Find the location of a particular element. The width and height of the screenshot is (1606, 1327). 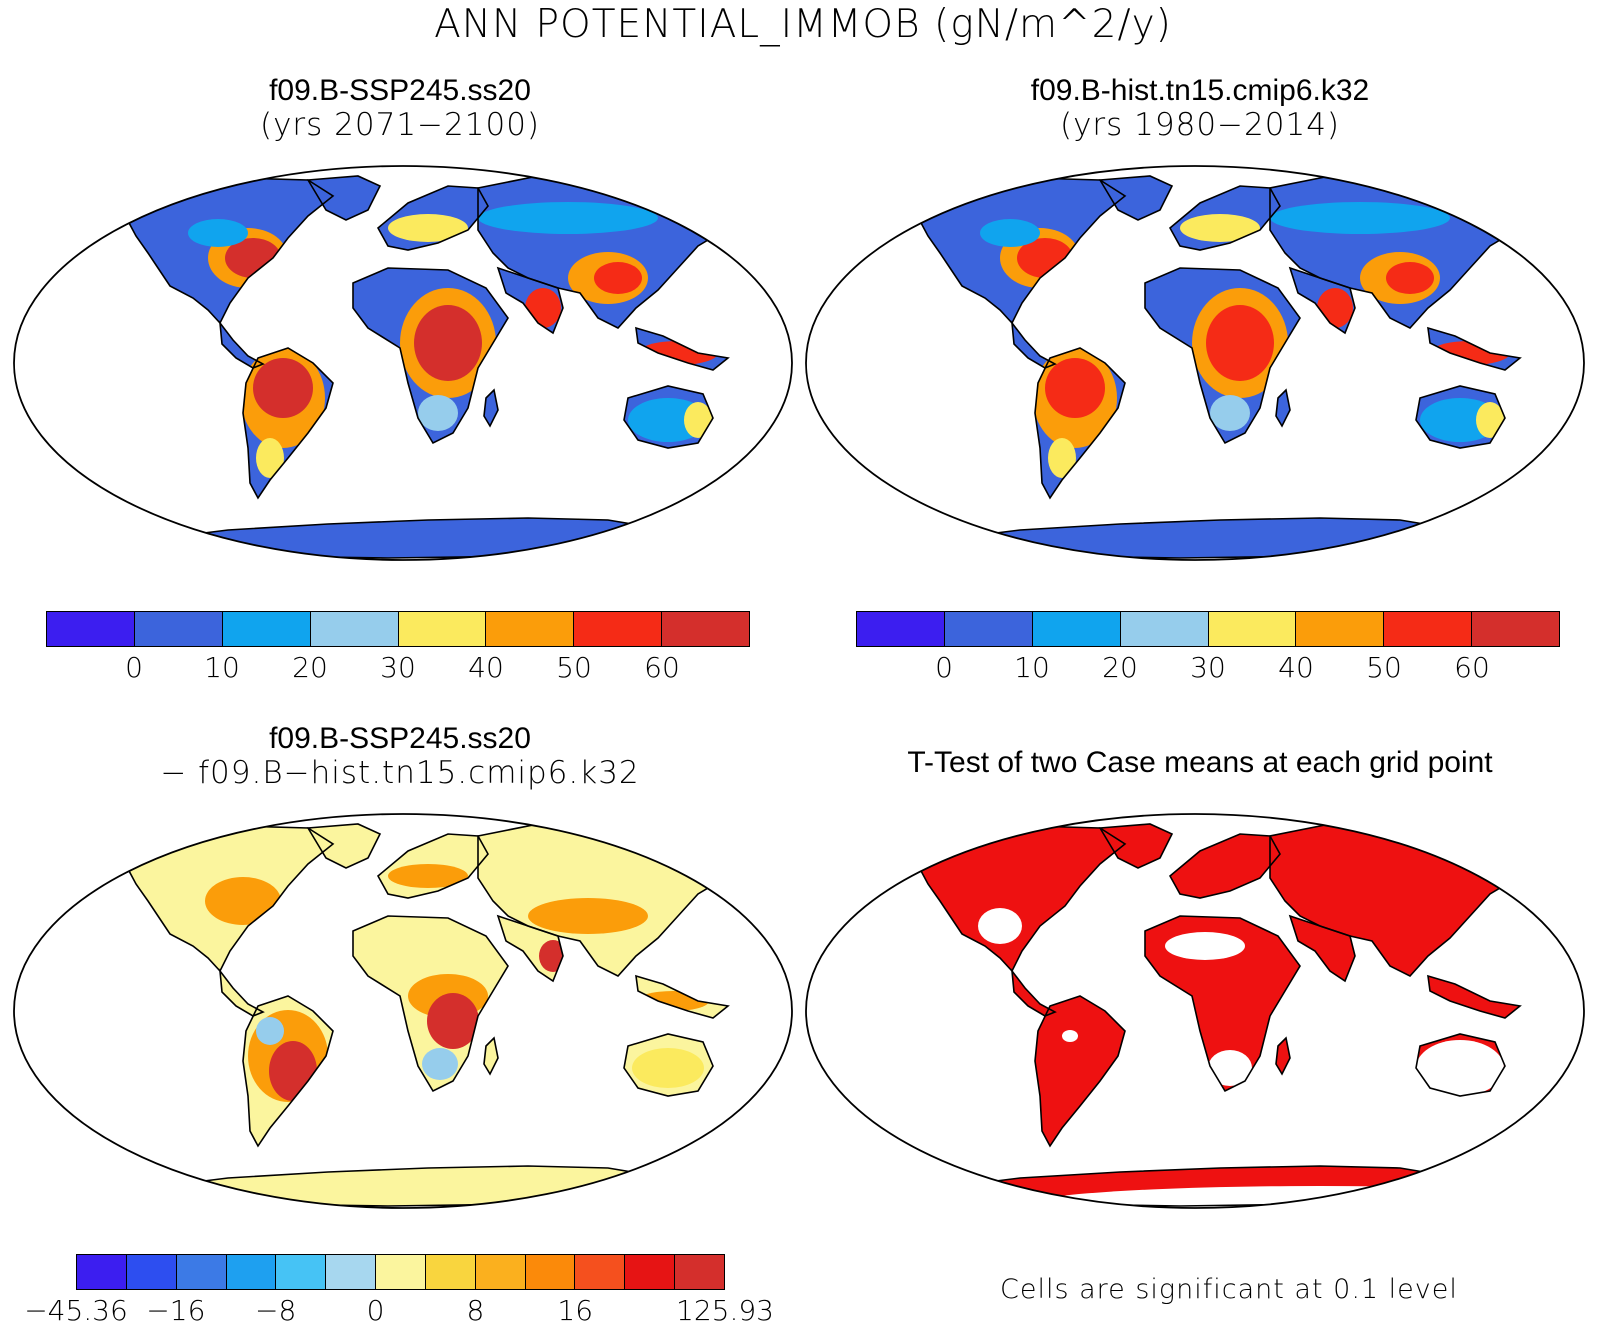

significance-note: Cells are significant at 0.1 level is located at coordinates (1229, 1289).